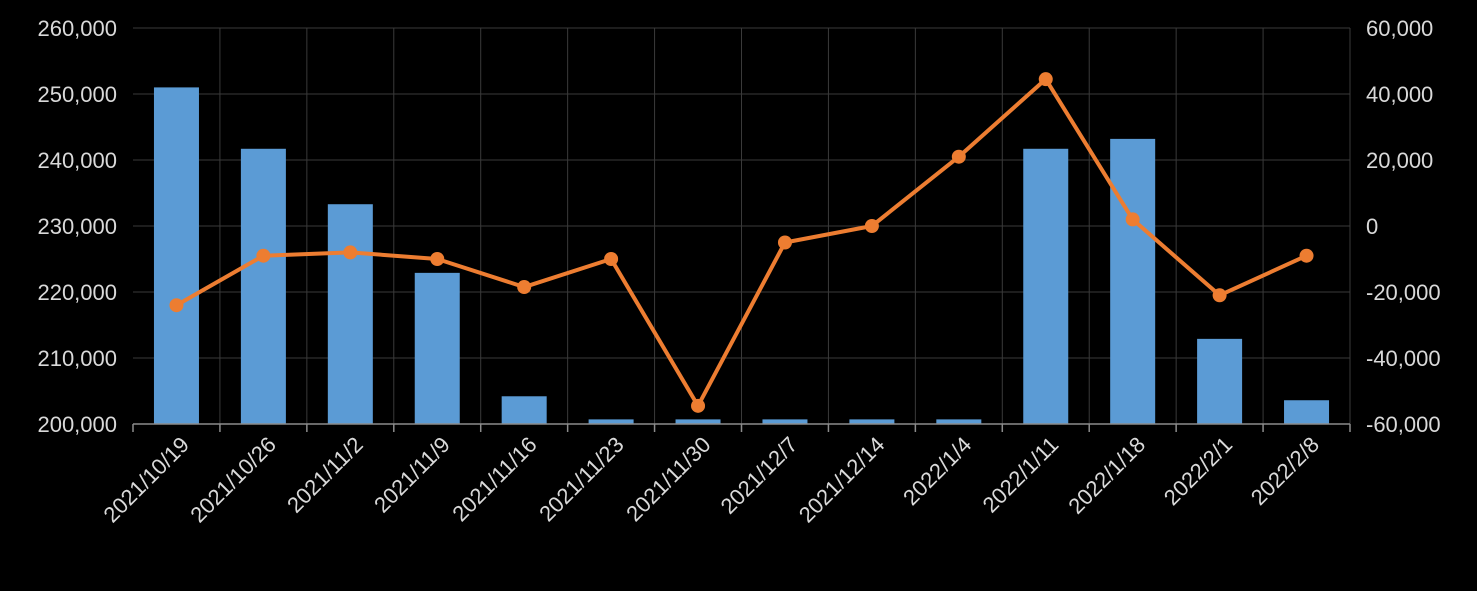  I want to click on x-tick-label: 2021/12/14, so click(842, 480).